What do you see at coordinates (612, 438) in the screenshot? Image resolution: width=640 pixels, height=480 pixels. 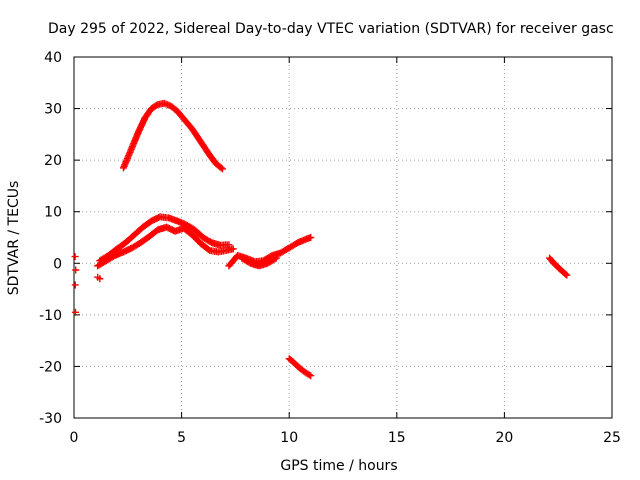 I see `x-tick-label: 25` at bounding box center [612, 438].